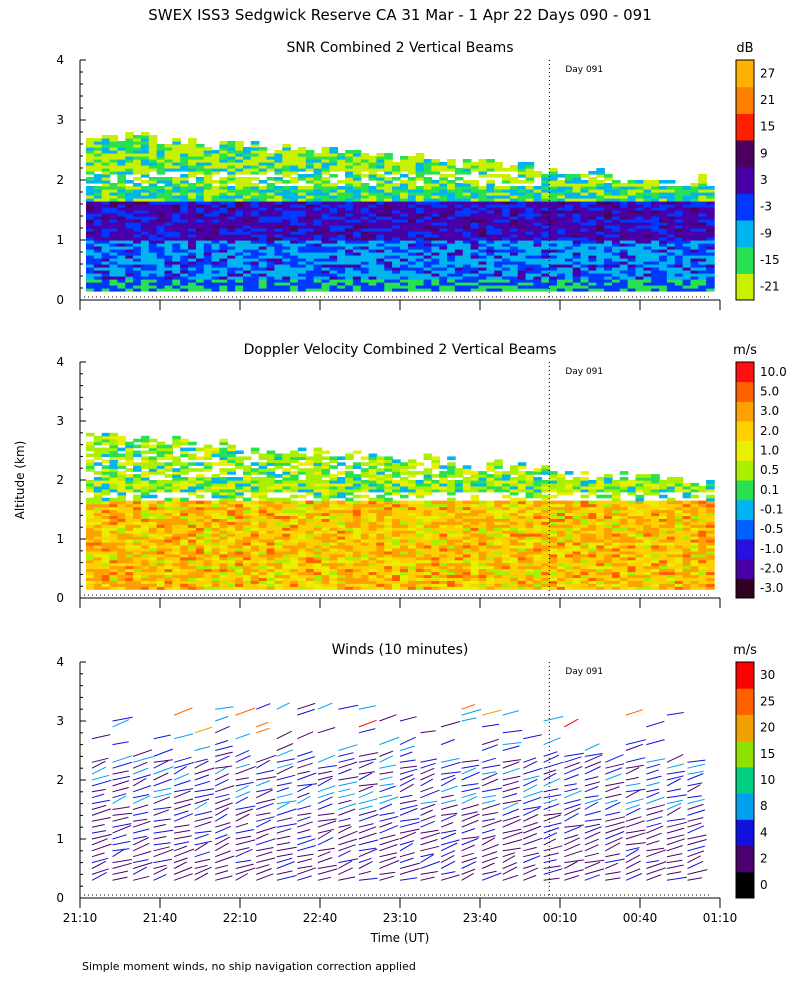  Describe the element at coordinates (745, 350) in the screenshot. I see `colorbar-unit: m/s` at that location.